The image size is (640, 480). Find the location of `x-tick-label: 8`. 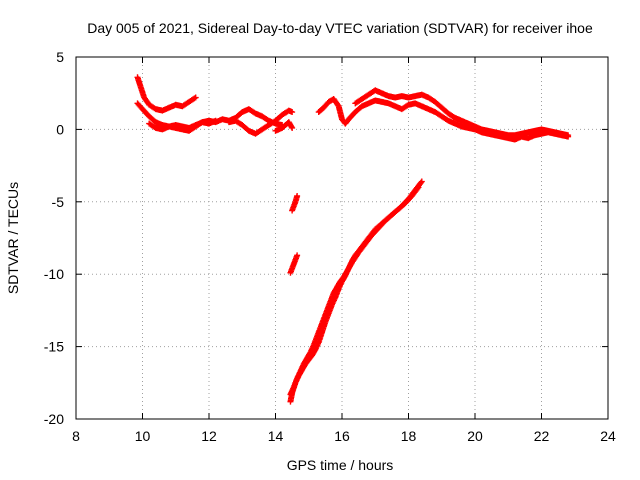

x-tick-label: 8 is located at coordinates (76, 436).